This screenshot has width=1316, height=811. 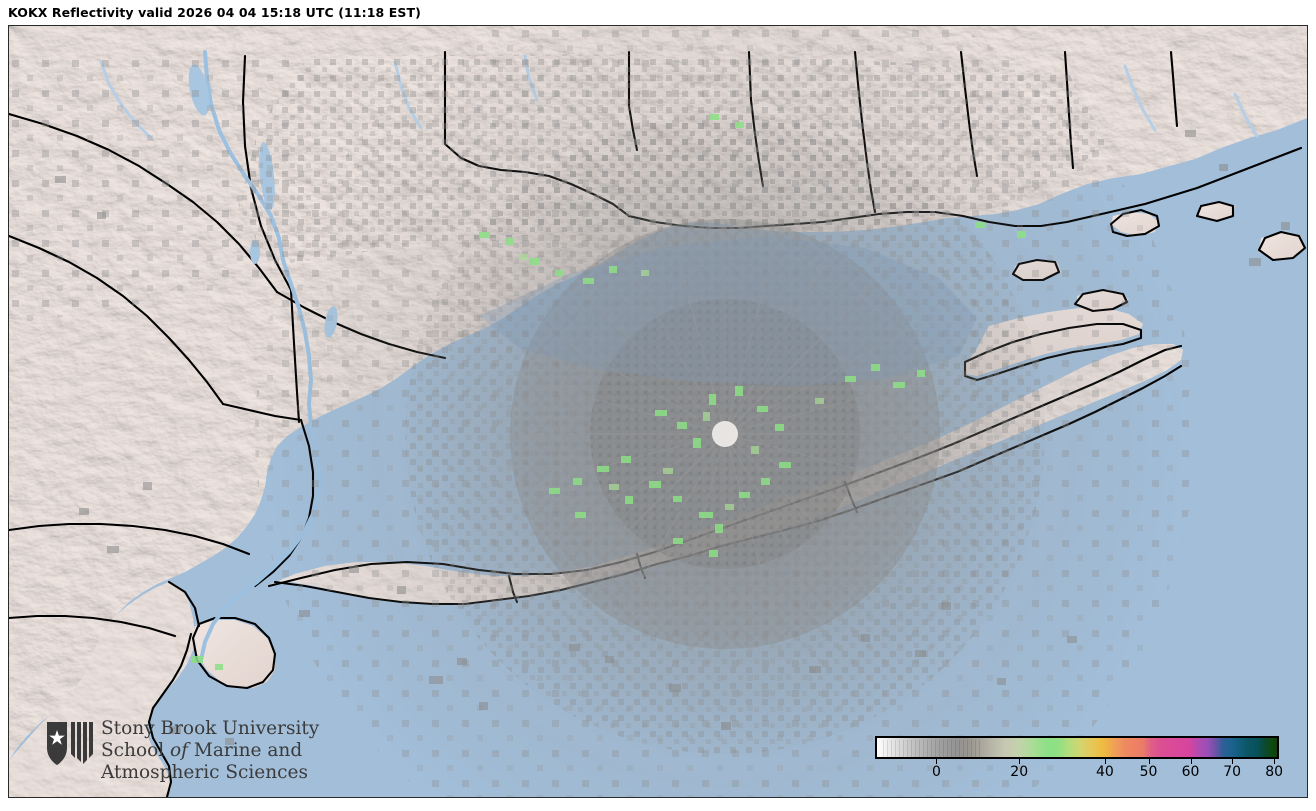 I want to click on logo-line-2-pre: School, so click(x=136, y=750).